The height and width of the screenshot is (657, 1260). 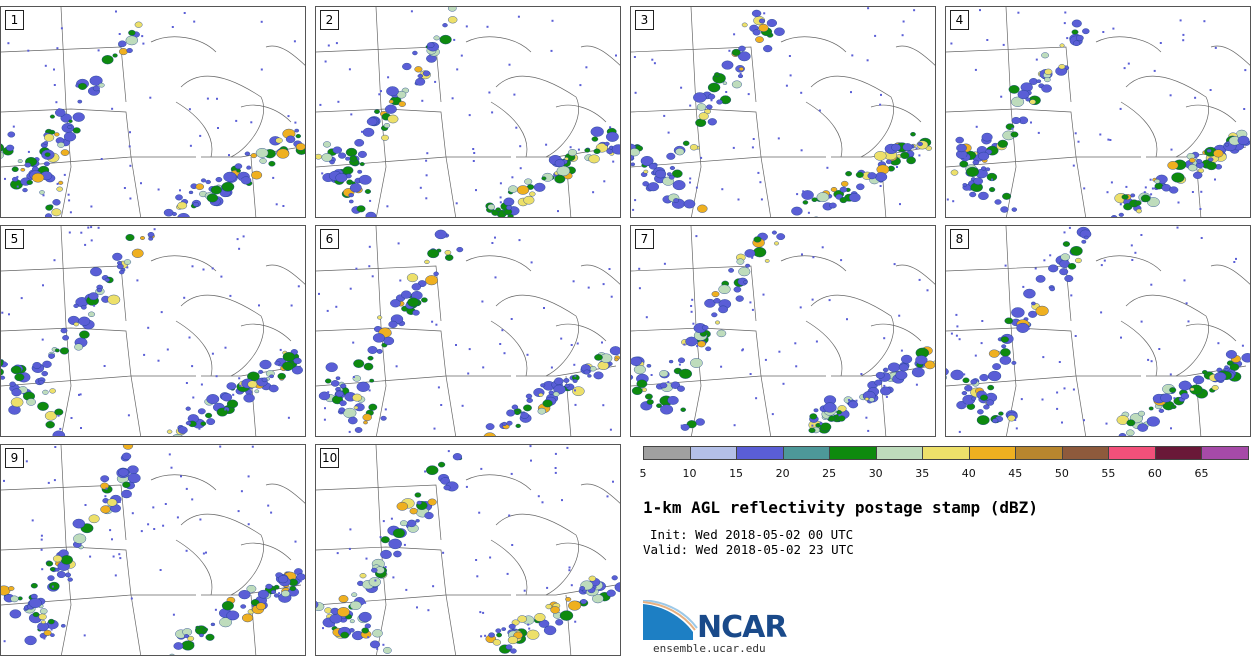 I want to click on colorbar-tick-label: 65, so click(x=1201, y=473).